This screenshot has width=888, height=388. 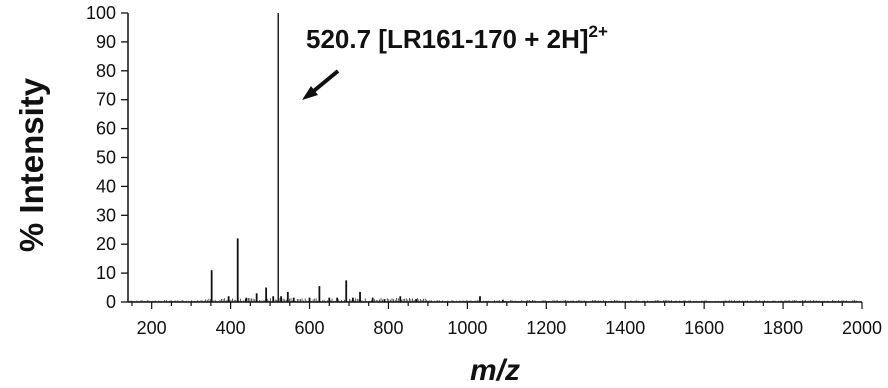 I want to click on y-tick-label: 60, so click(x=106, y=129).